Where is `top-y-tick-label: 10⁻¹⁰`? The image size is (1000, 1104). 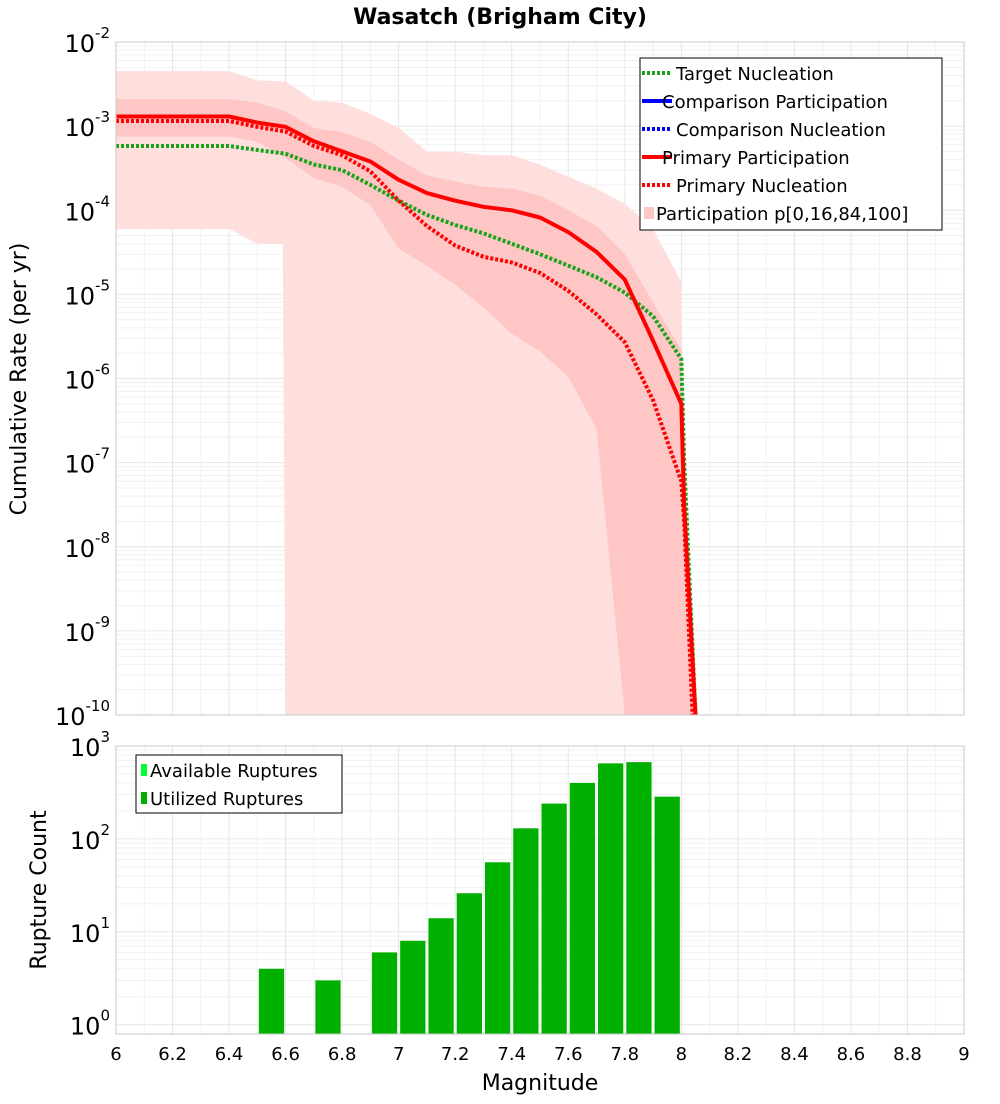
top-y-tick-label: 10⁻¹⁰ is located at coordinates (82, 714).